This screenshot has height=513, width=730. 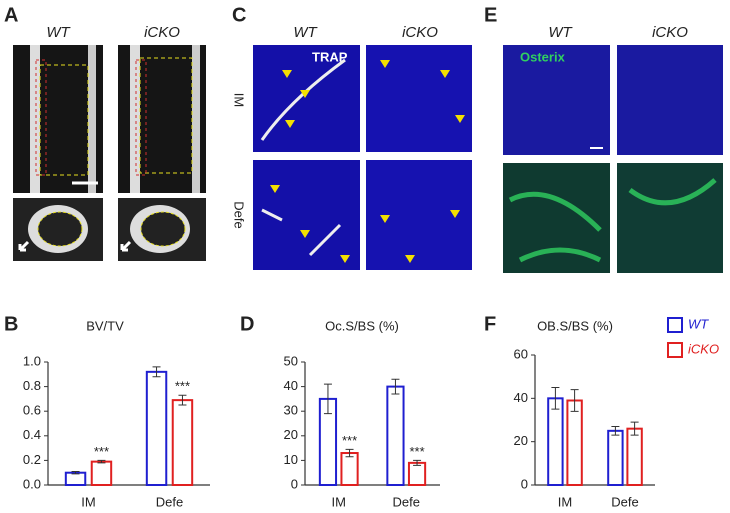 I want to click on legend-label: WT, so click(x=698, y=323).